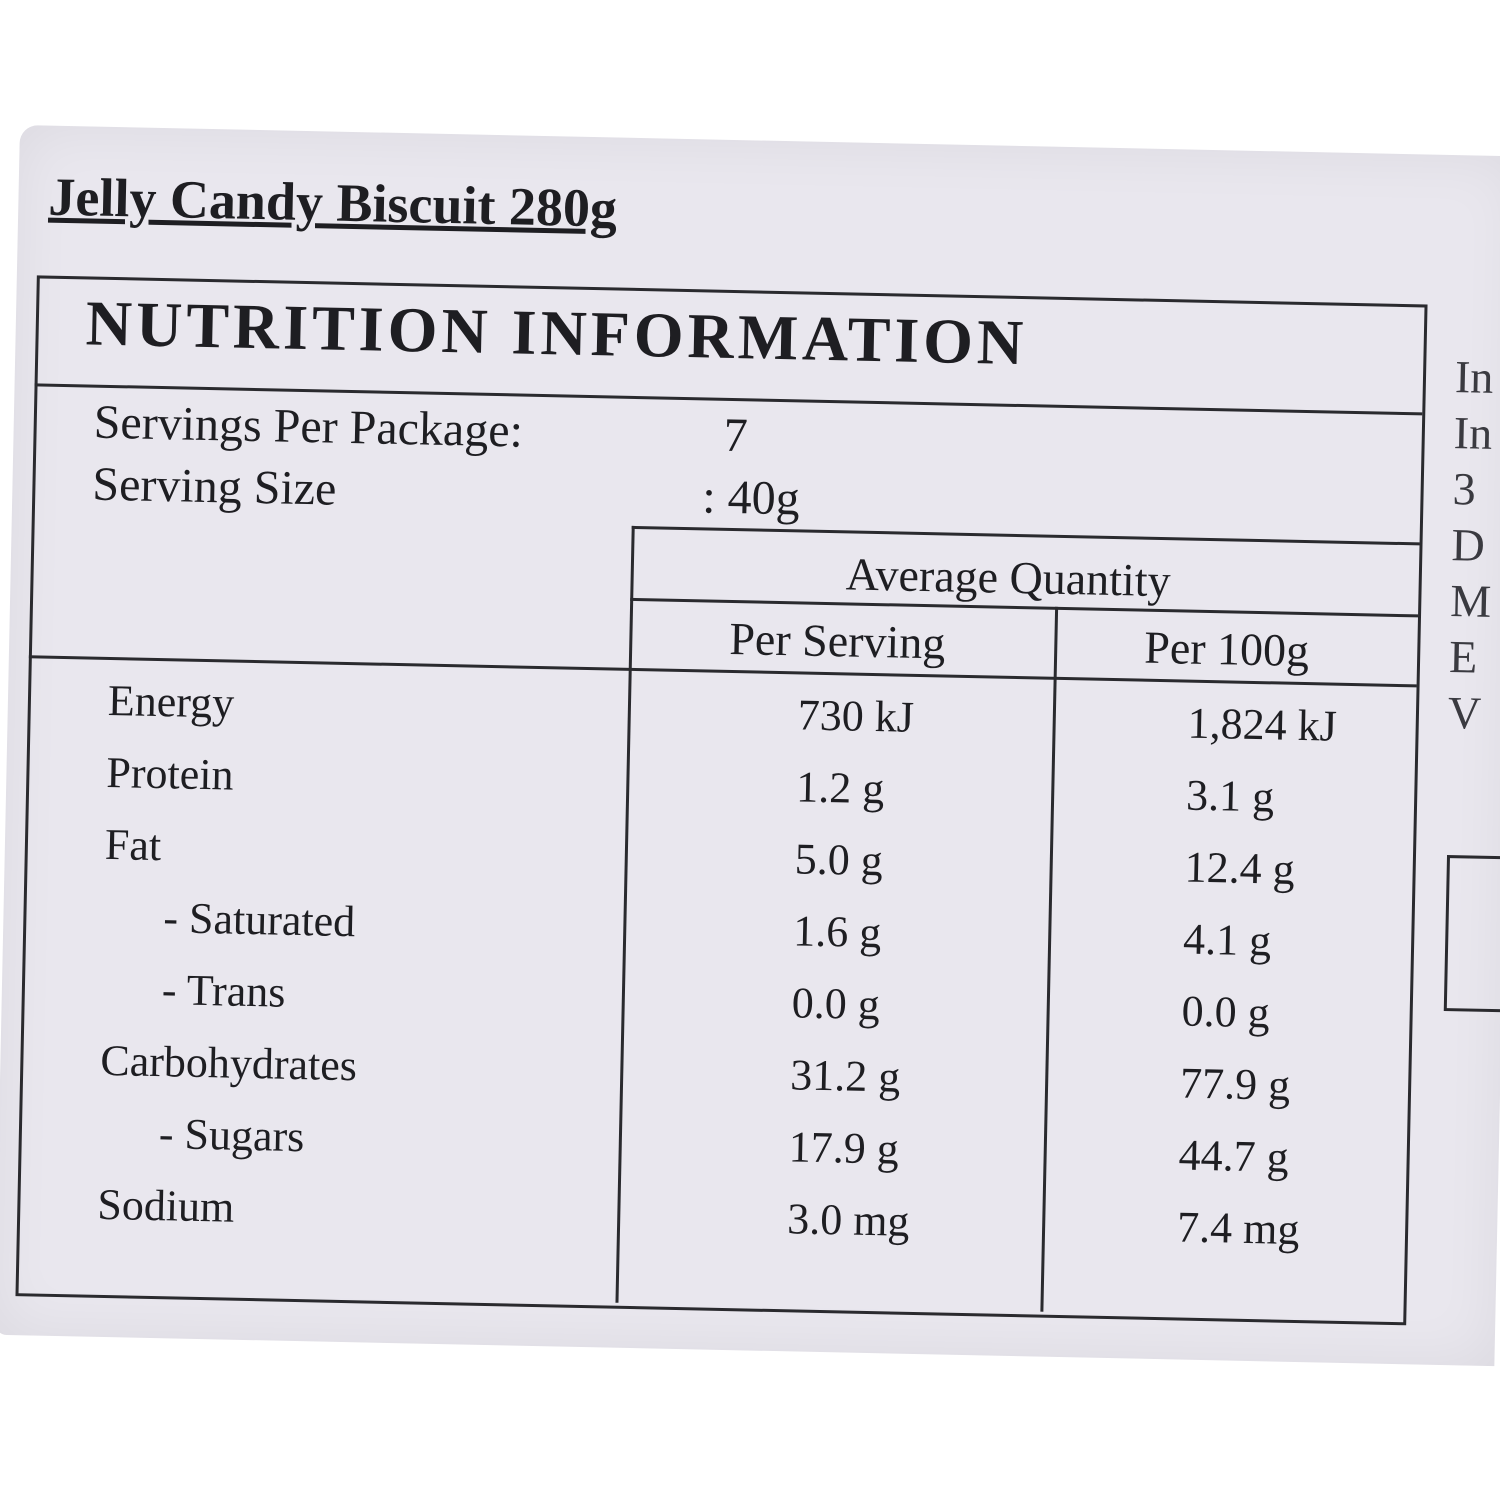 This screenshot has width=1500, height=1500. I want to click on nutrient-name: - Trans, so click(223, 991).